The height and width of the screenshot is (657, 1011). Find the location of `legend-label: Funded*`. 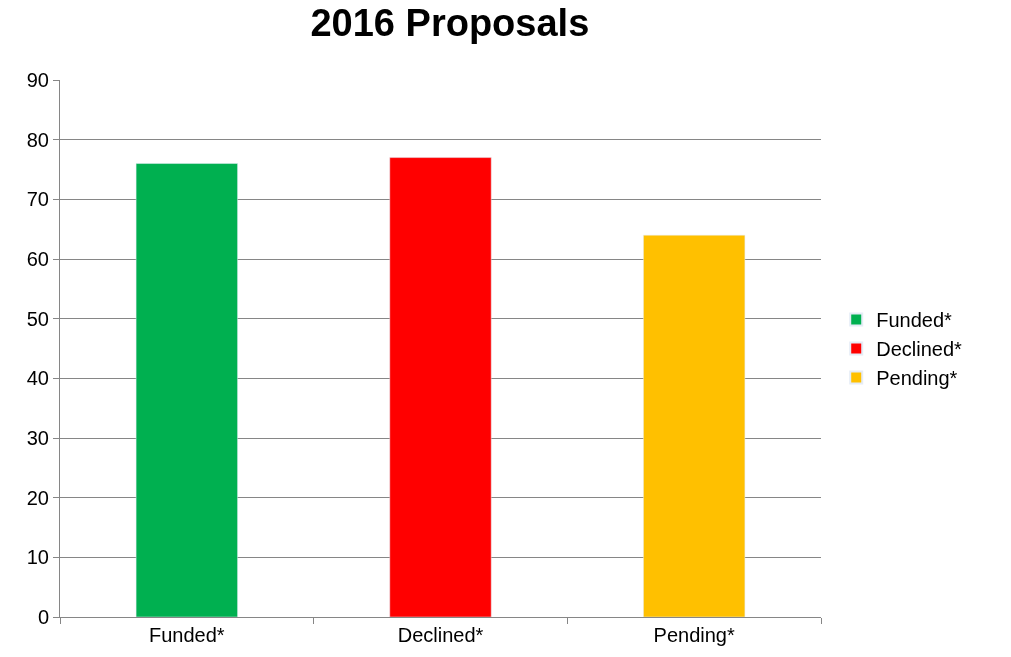

legend-label: Funded* is located at coordinates (914, 320).